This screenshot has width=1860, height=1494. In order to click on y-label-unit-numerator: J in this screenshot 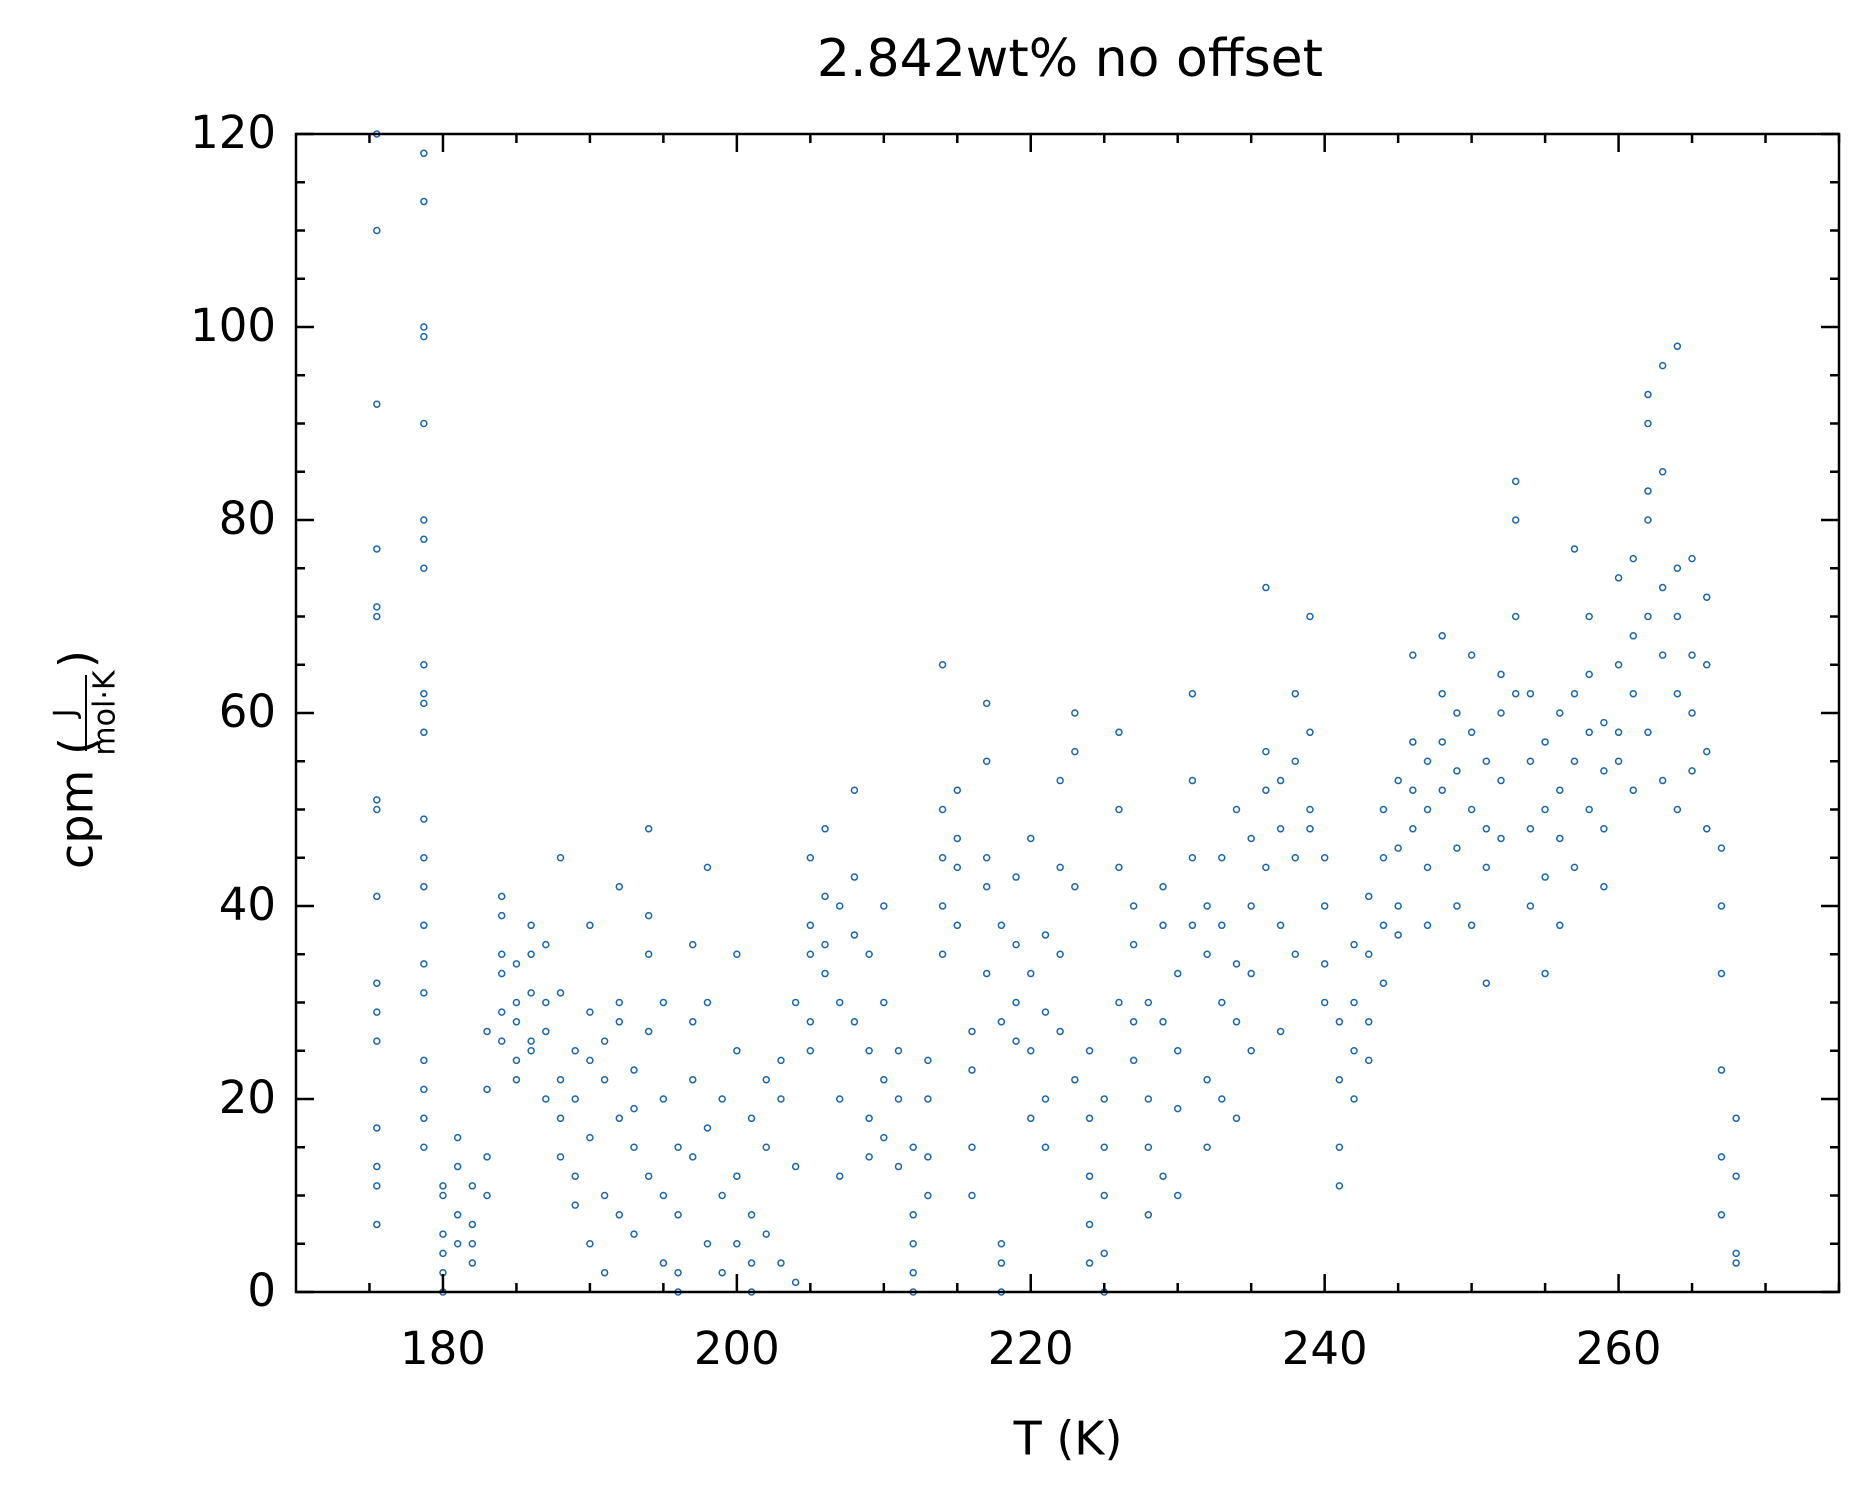, I will do `click(65, 714)`.